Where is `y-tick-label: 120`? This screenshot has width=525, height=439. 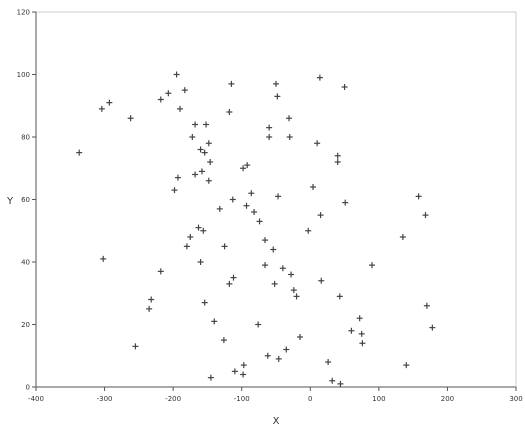 y-tick-label: 120 is located at coordinates (23, 13).